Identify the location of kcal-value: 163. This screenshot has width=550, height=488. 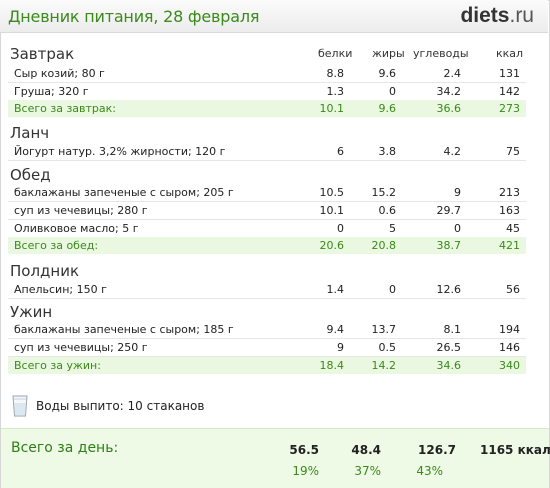
(509, 210).